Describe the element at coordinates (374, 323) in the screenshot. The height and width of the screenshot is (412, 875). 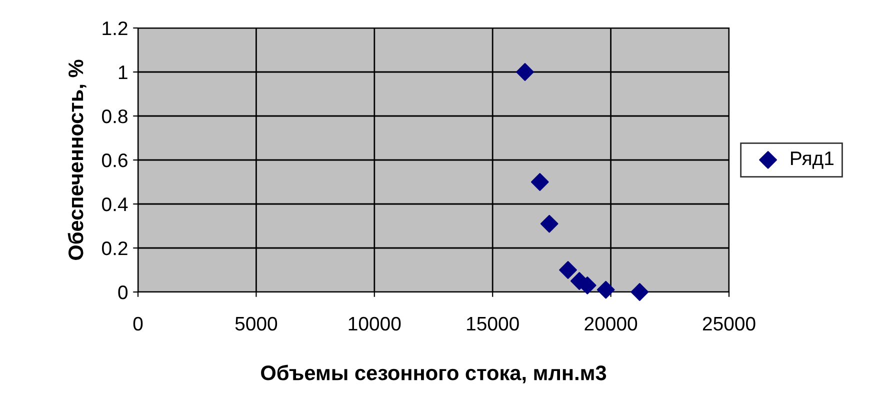
I see `x-tick-label: 10000` at that location.